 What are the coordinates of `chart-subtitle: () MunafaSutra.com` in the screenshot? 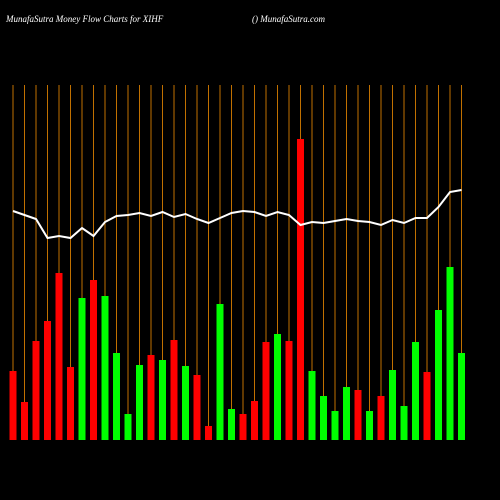 It's located at (288, 19).